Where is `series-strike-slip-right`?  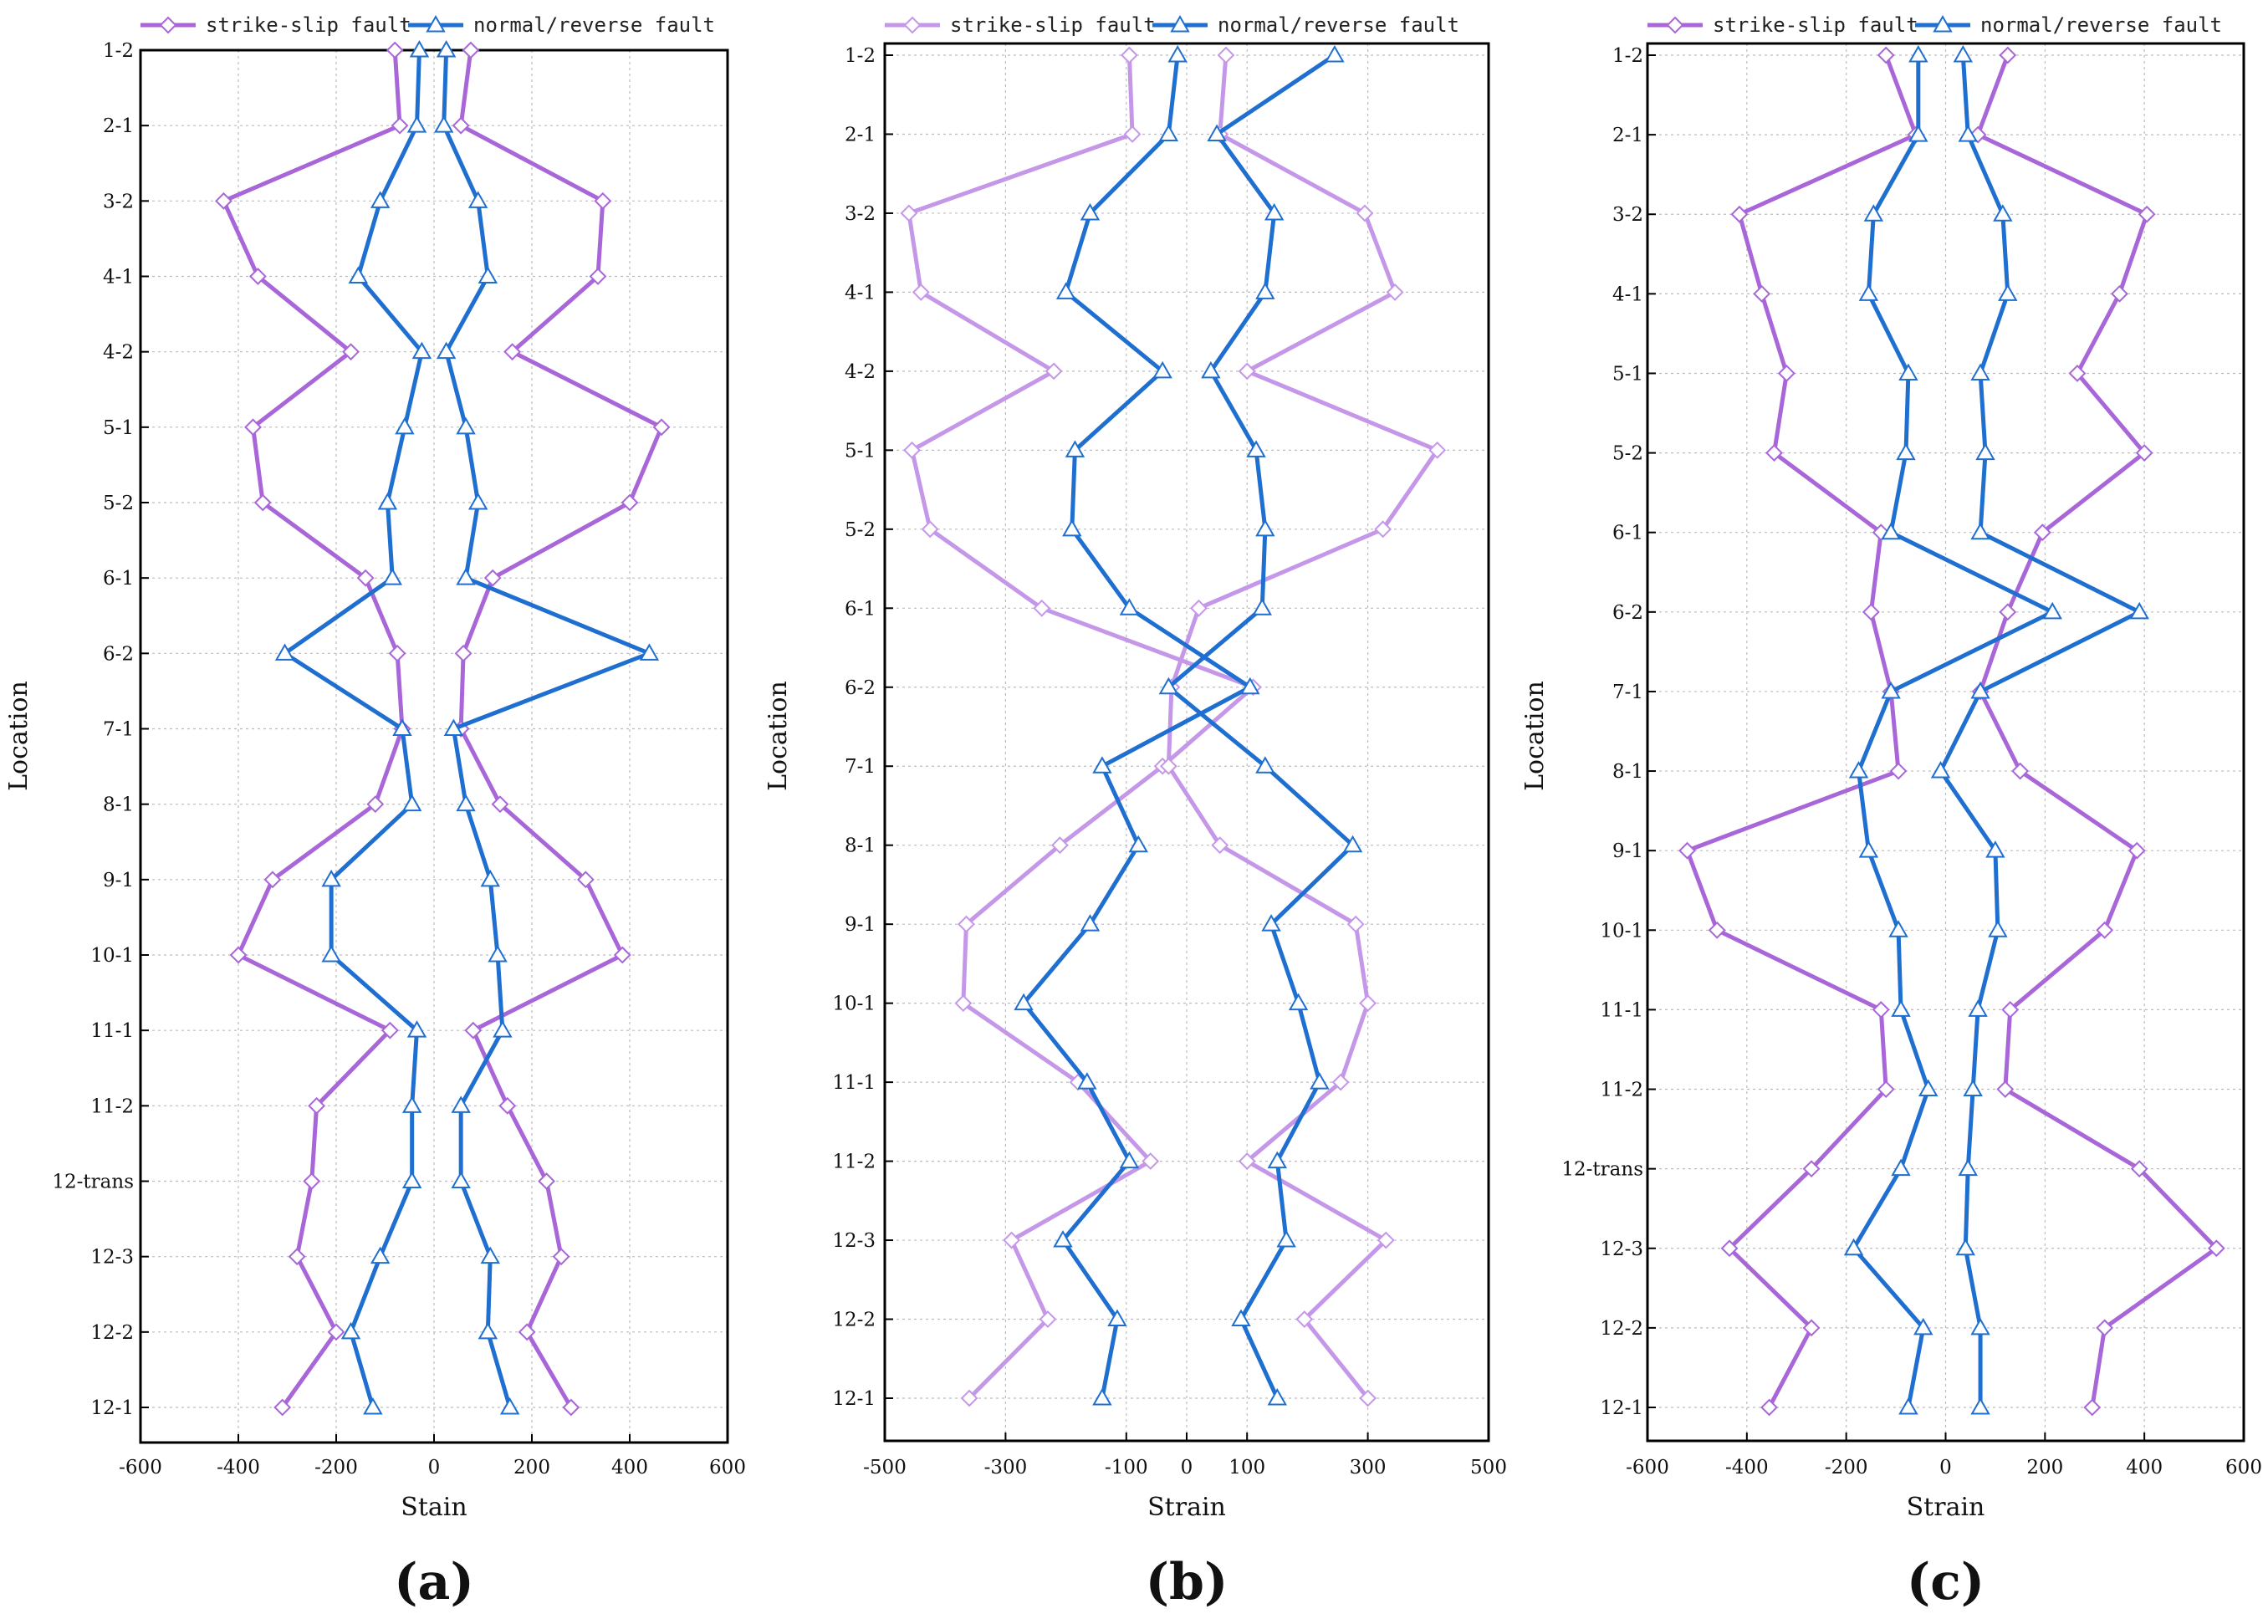 series-strike-slip-right is located at coordinates (1303, 726).